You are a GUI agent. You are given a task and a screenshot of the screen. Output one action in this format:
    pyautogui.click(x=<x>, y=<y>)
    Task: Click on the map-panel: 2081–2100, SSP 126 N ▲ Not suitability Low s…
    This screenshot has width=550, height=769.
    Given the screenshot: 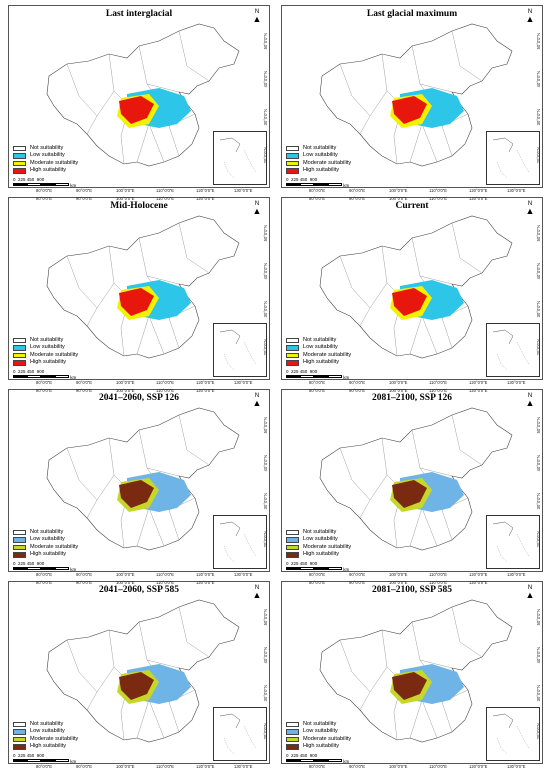 What is the action you would take?
    pyautogui.click(x=412, y=480)
    